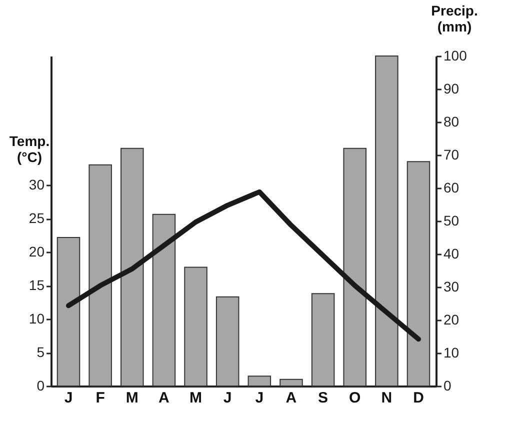  Describe the element at coordinates (452, 88) in the screenshot. I see `y2-tick-label: 90` at that location.